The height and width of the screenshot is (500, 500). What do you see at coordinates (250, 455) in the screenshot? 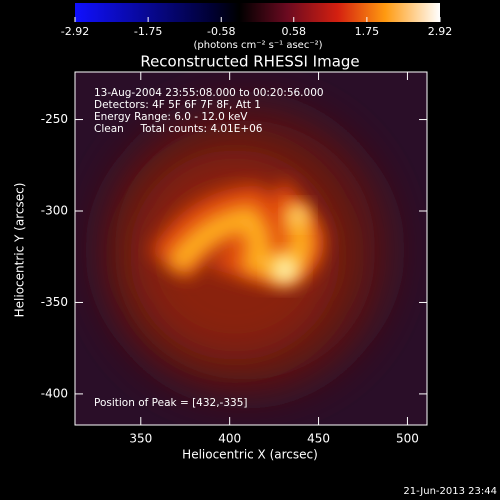
I see `x-axis-label: Heliocentric X (arcsec)` at bounding box center [250, 455].